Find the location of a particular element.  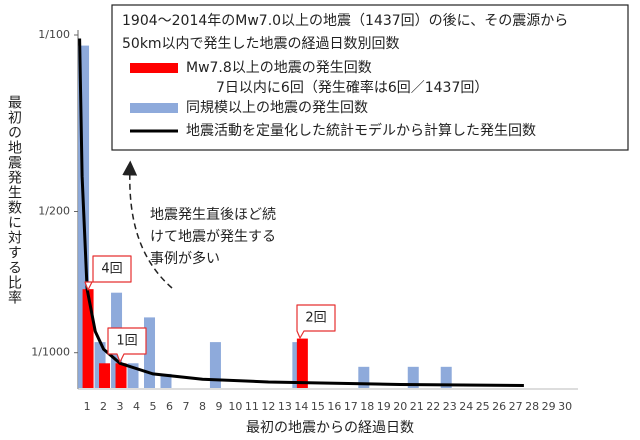

y-axis-label: 最初の地震発生数に対する比率 is located at coordinates (14, 200).